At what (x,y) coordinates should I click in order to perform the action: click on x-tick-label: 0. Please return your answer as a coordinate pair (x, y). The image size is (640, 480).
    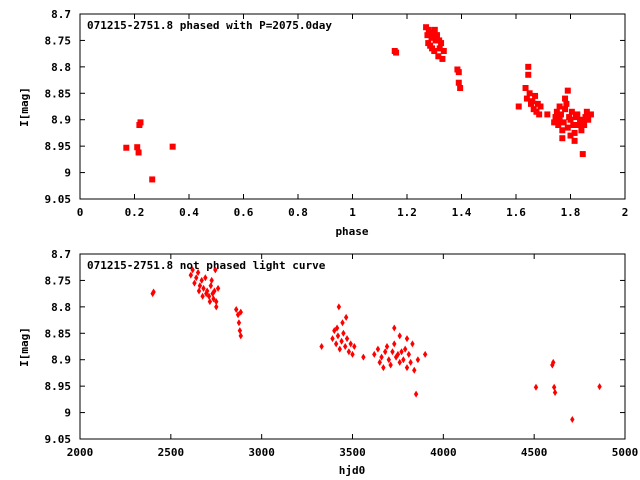
    Looking at the image, I should click on (80, 212).